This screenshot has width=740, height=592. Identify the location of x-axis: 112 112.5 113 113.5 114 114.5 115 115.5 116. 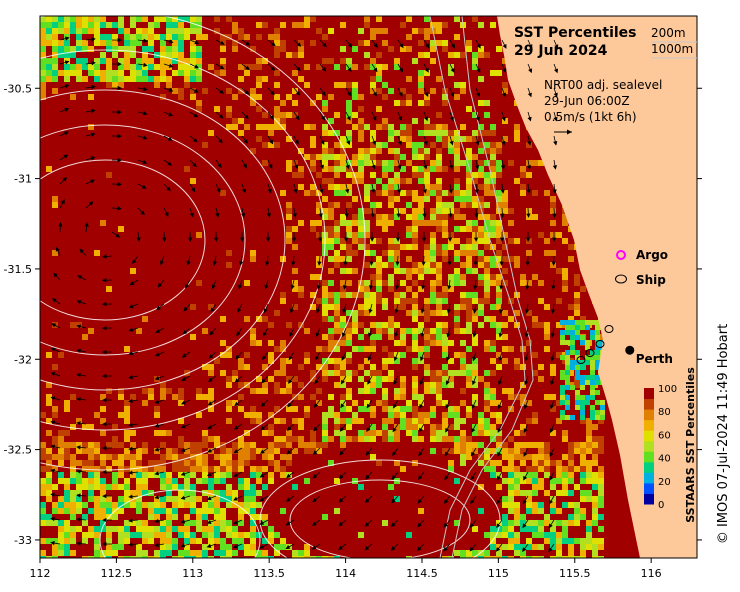
(346, 569).